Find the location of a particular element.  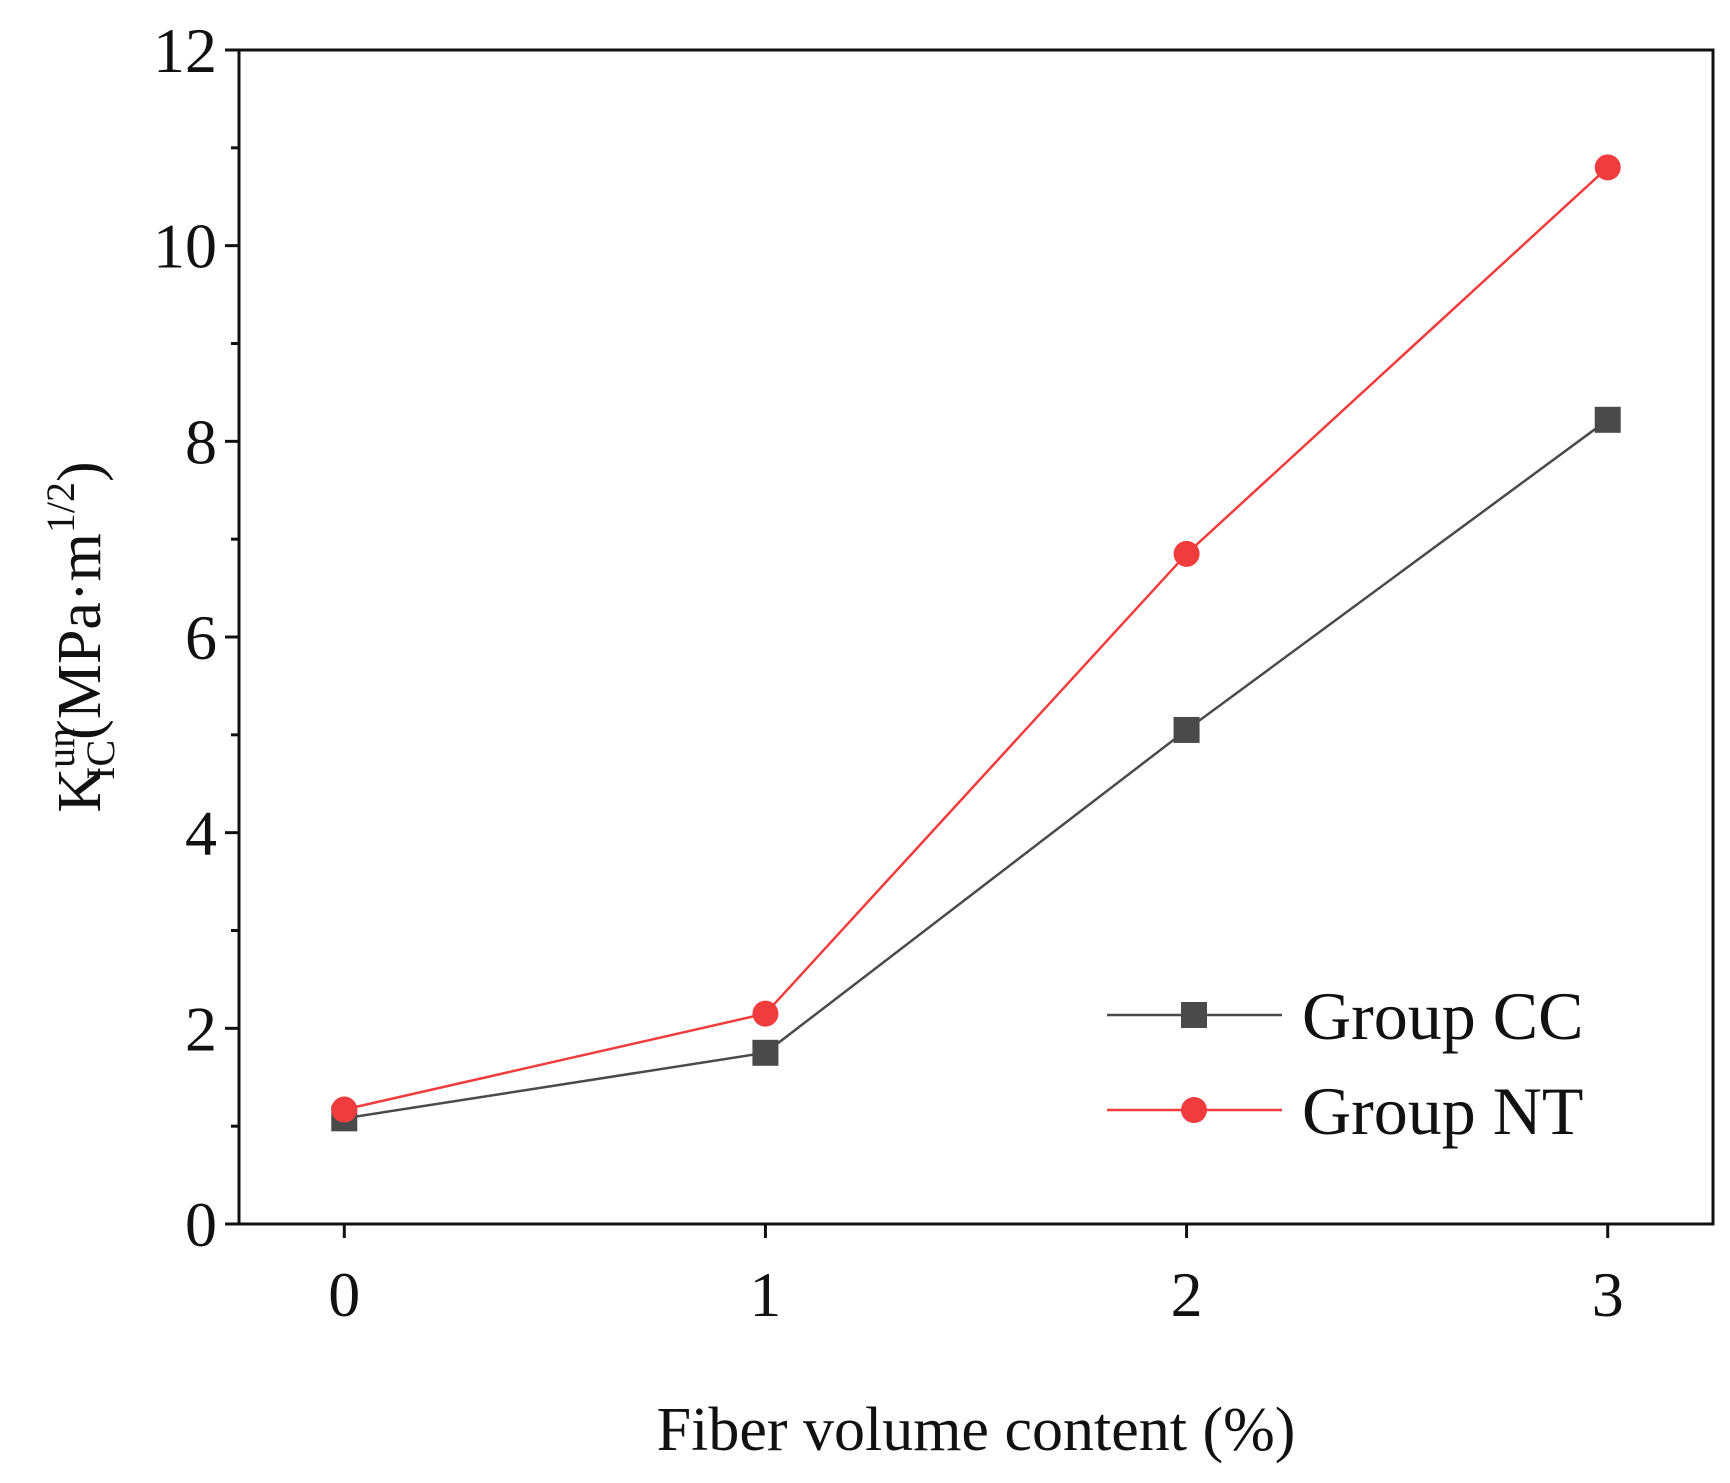

y-label-unit-sup: 1/2 is located at coordinates (60, 507).